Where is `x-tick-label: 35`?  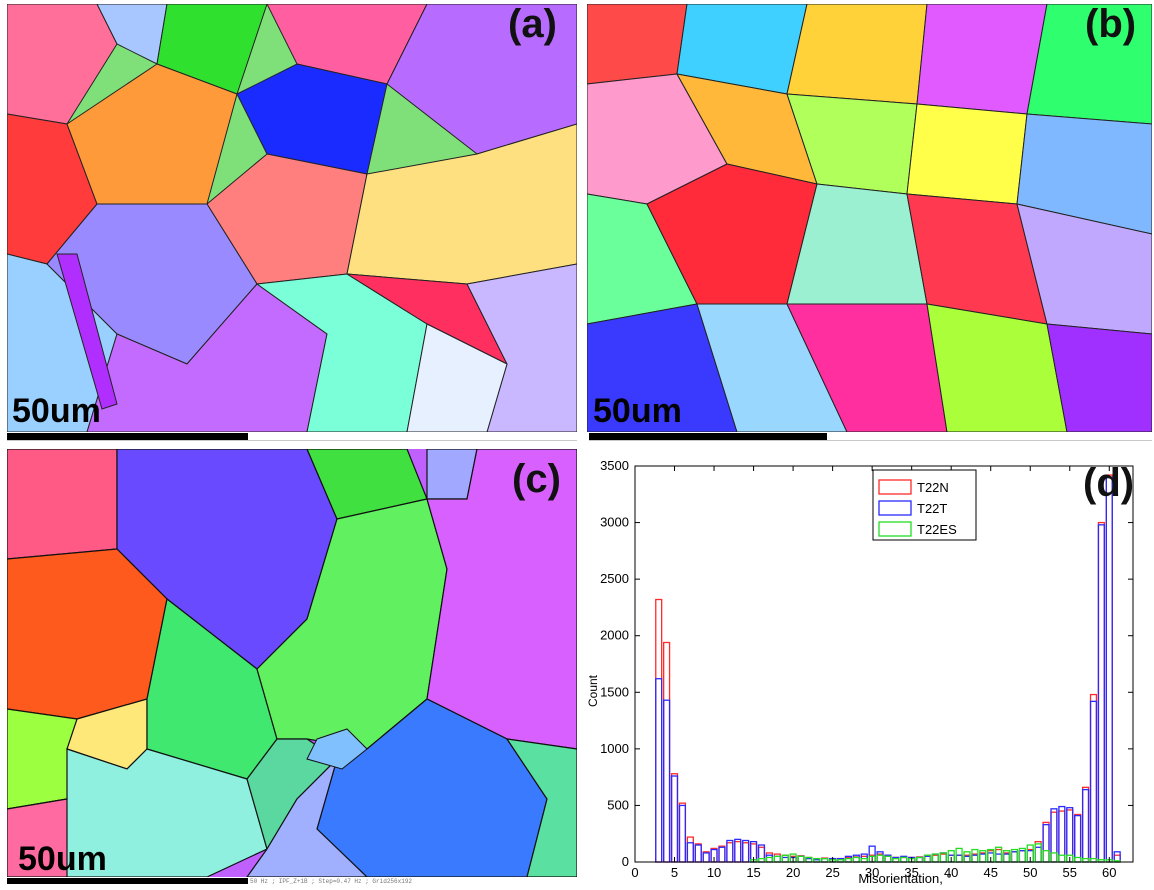
x-tick-label: 35 is located at coordinates (911, 872).